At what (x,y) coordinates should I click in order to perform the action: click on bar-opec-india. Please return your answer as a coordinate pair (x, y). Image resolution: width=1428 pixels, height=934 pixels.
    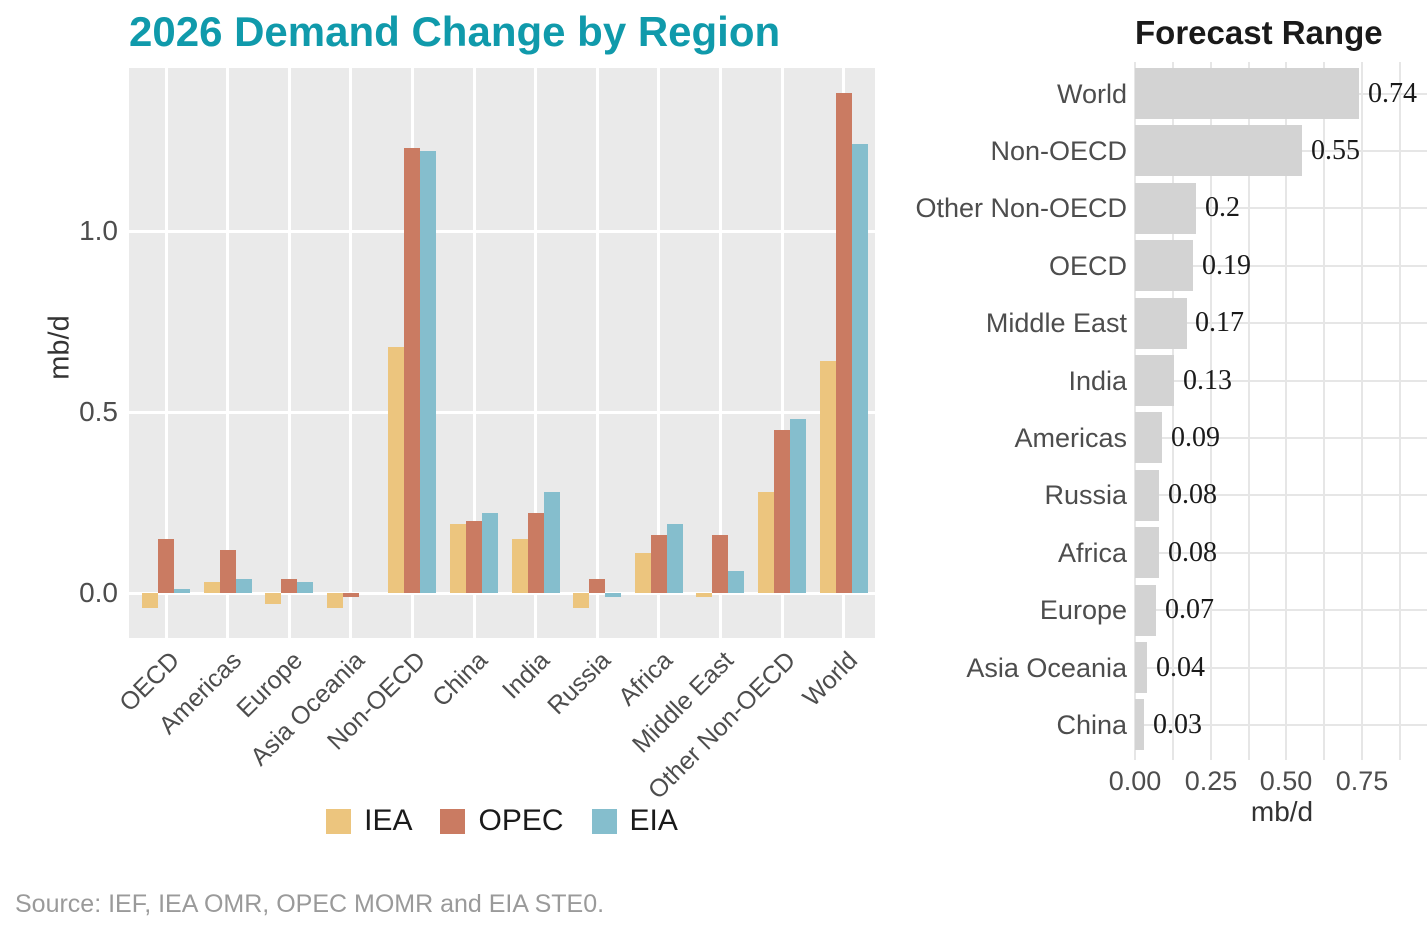
    Looking at the image, I should click on (535, 553).